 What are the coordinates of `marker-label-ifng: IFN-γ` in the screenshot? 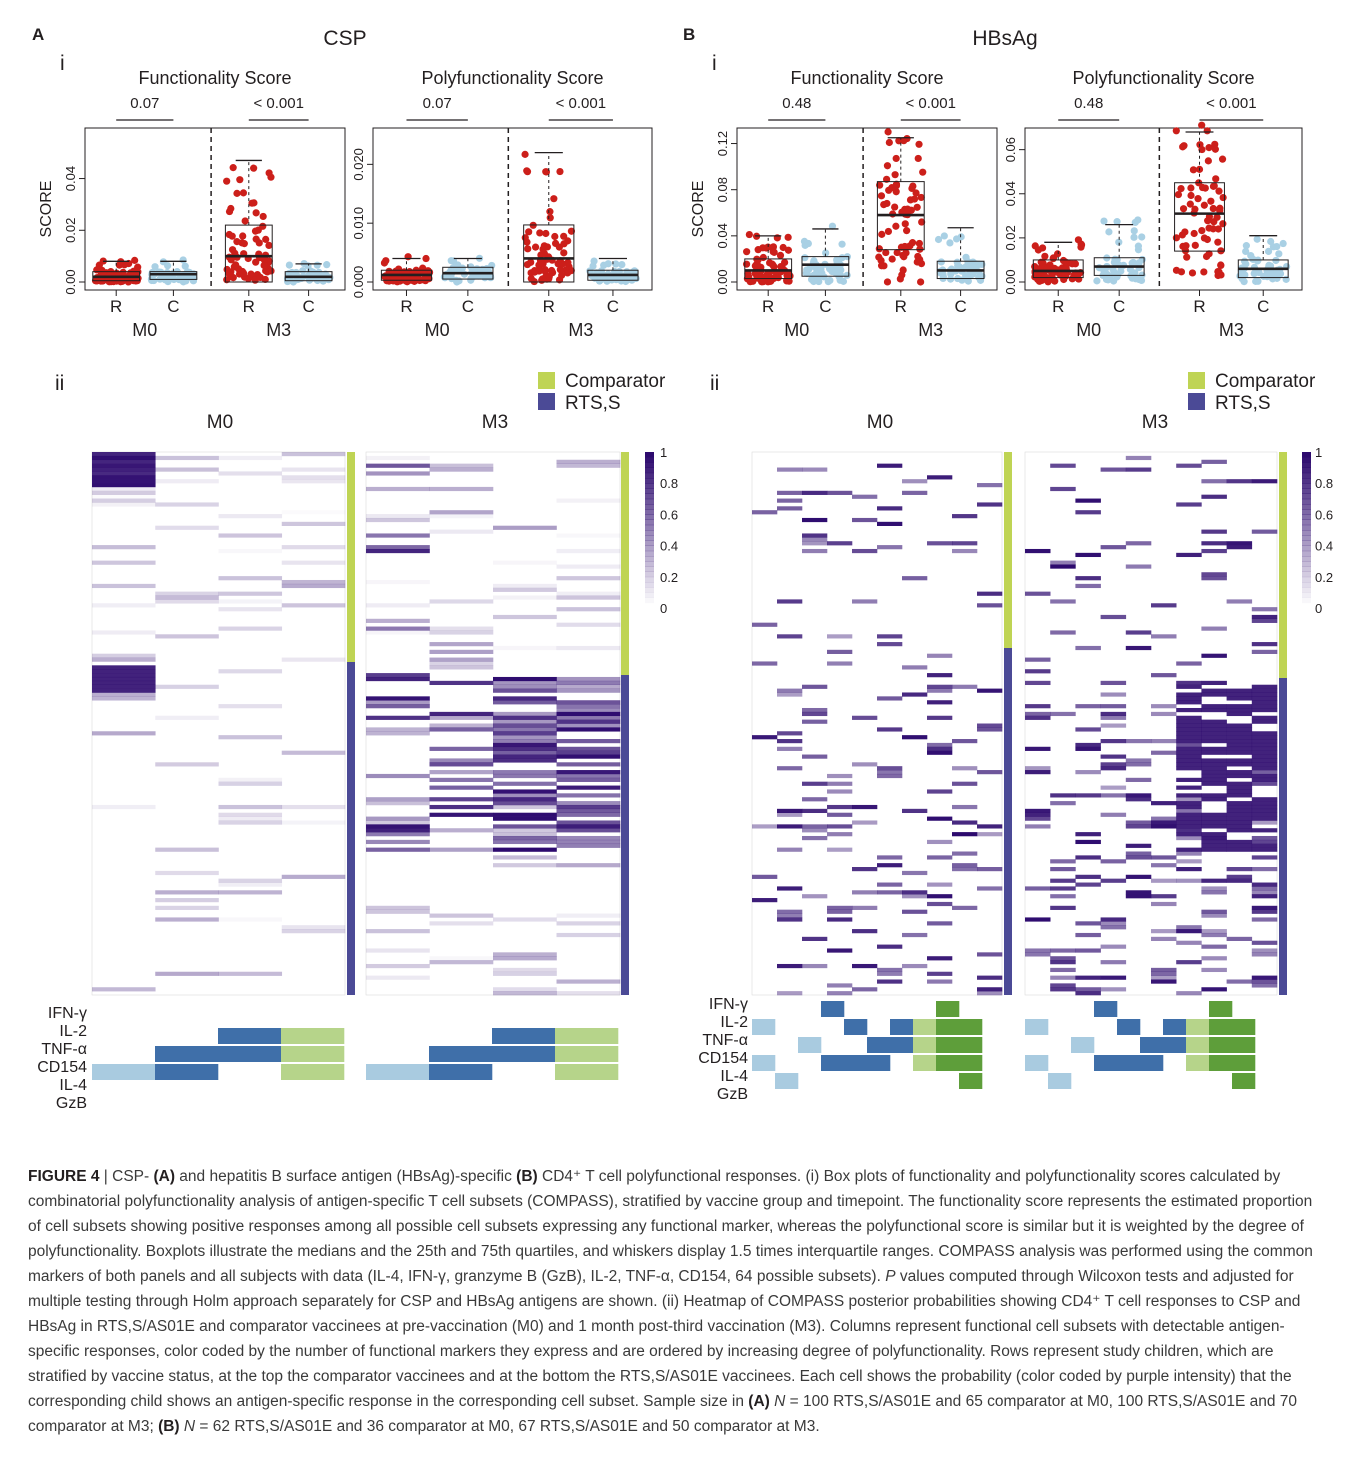 It's located at (728, 1004).